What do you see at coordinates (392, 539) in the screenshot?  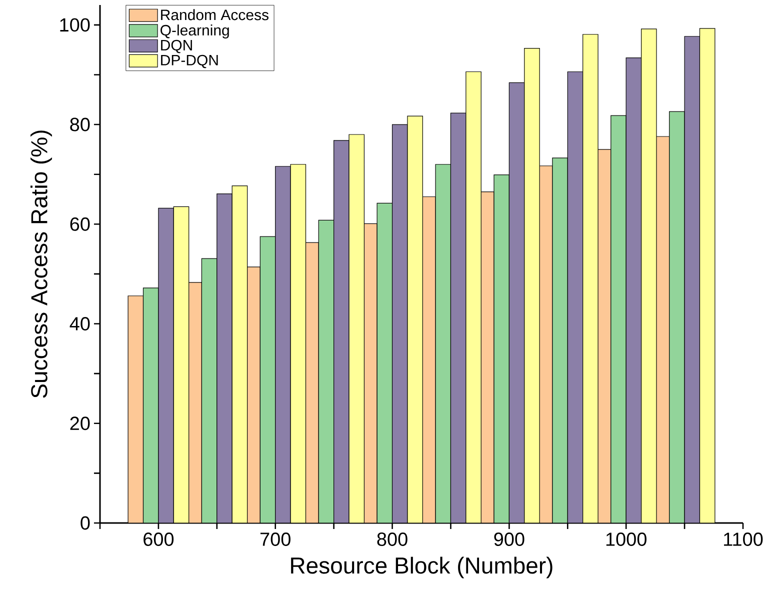 I see `x-tick-label: 800` at bounding box center [392, 539].